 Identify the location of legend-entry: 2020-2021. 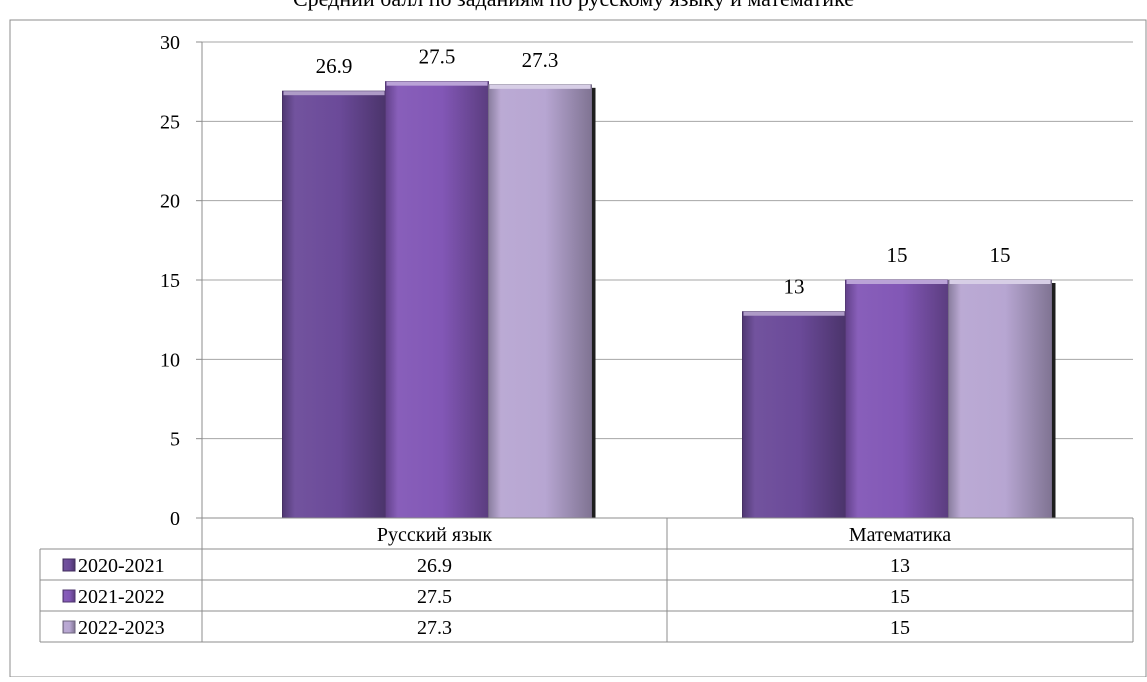
(121, 566).